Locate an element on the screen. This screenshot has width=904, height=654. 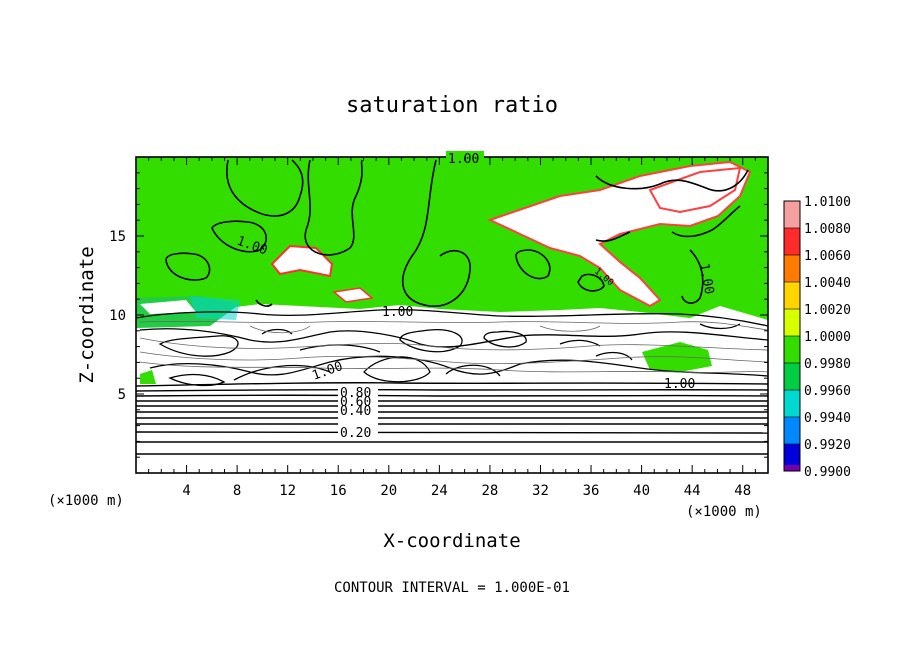
contours-middle is located at coordinates (452, 347).